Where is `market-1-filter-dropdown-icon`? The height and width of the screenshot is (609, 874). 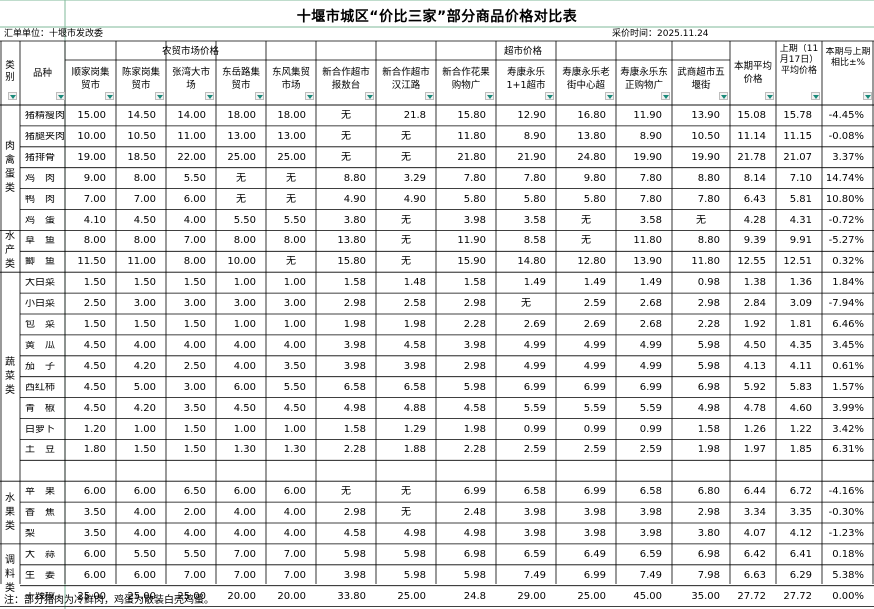
market-1-filter-dropdown-icon is located at coordinates (159, 96).